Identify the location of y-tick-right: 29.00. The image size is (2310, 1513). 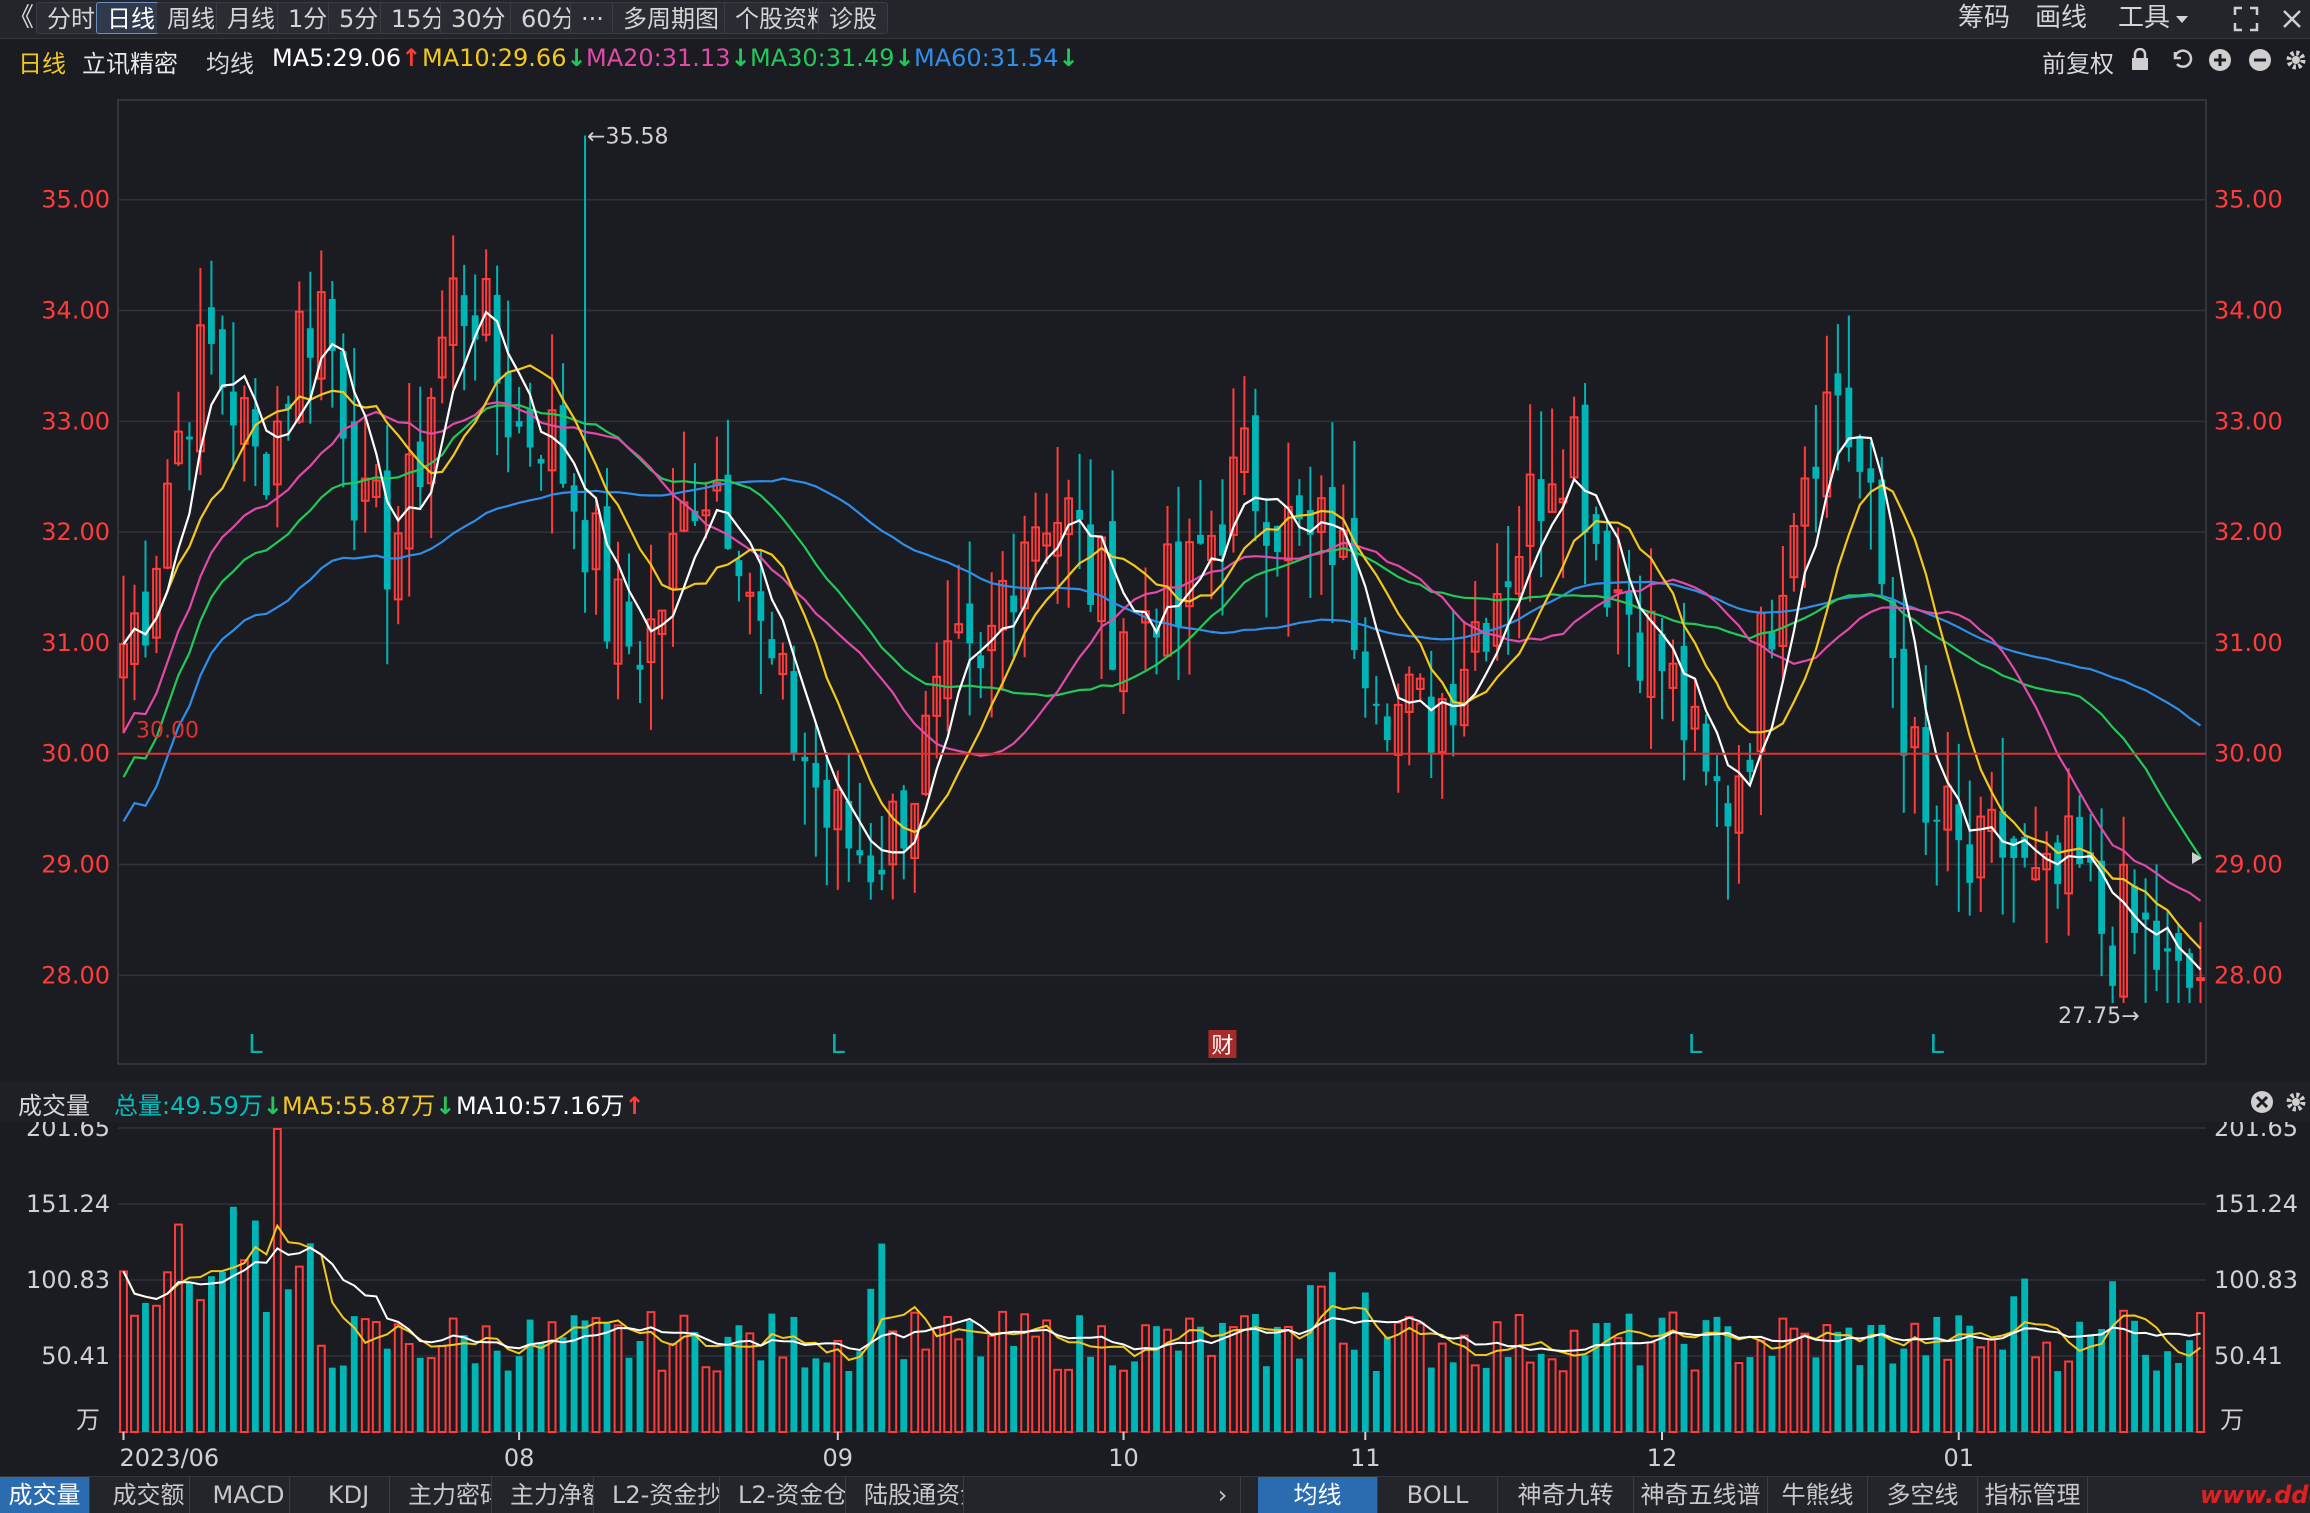
(2248, 865).